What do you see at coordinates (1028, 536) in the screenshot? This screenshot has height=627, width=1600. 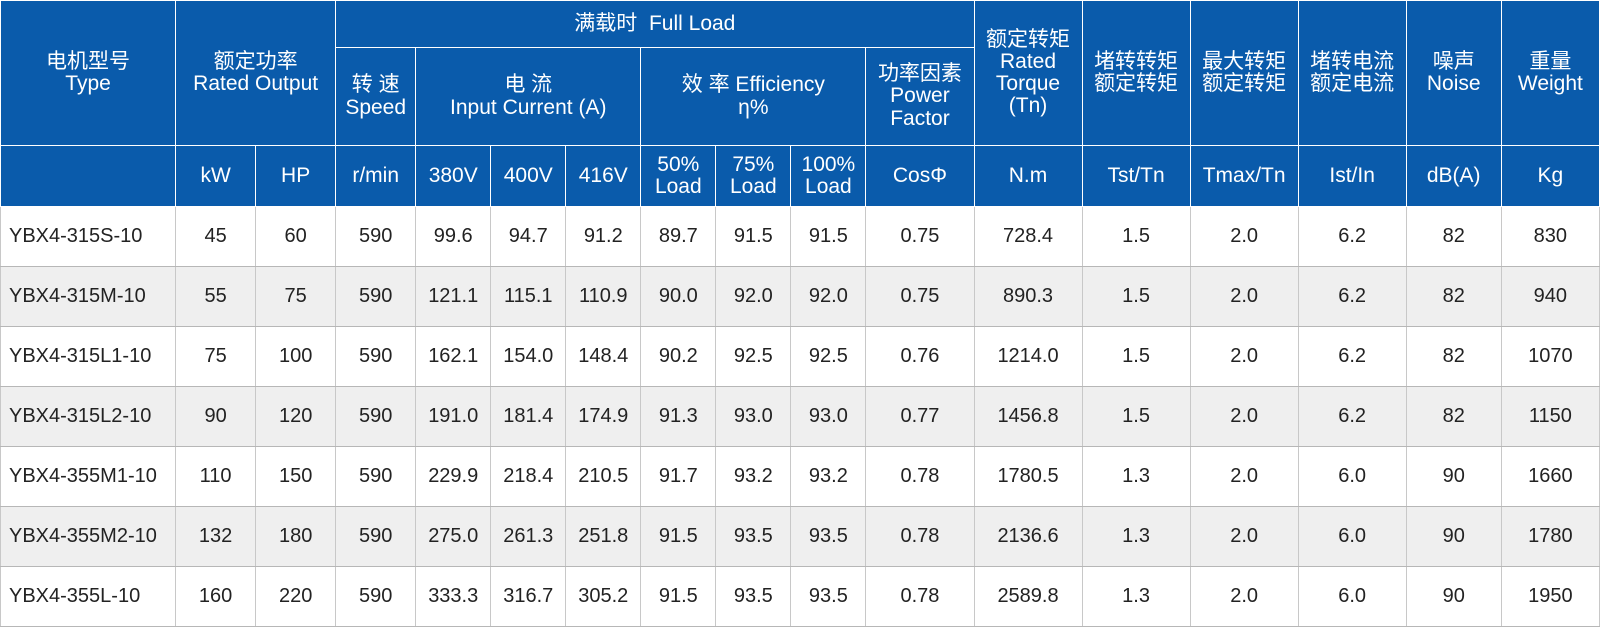 I see `cell-torque-nm: 2136.6` at bounding box center [1028, 536].